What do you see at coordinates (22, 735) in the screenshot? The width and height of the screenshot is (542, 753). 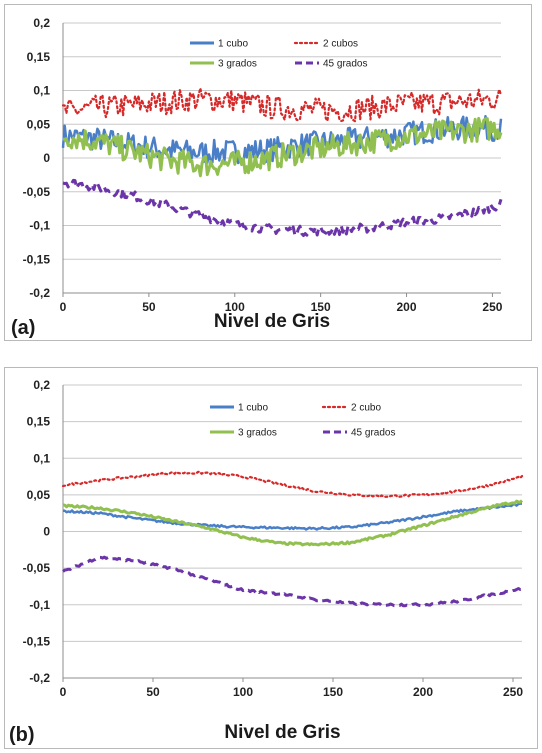 I see `panel-label: (b)` at bounding box center [22, 735].